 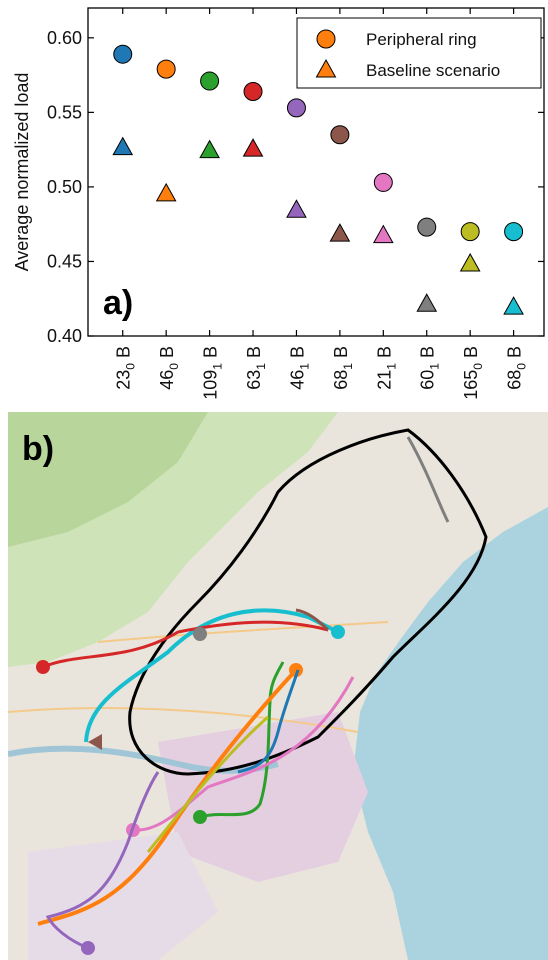 What do you see at coordinates (213, 373) in the screenshot?
I see `x-tick-label: 1091 B` at bounding box center [213, 373].